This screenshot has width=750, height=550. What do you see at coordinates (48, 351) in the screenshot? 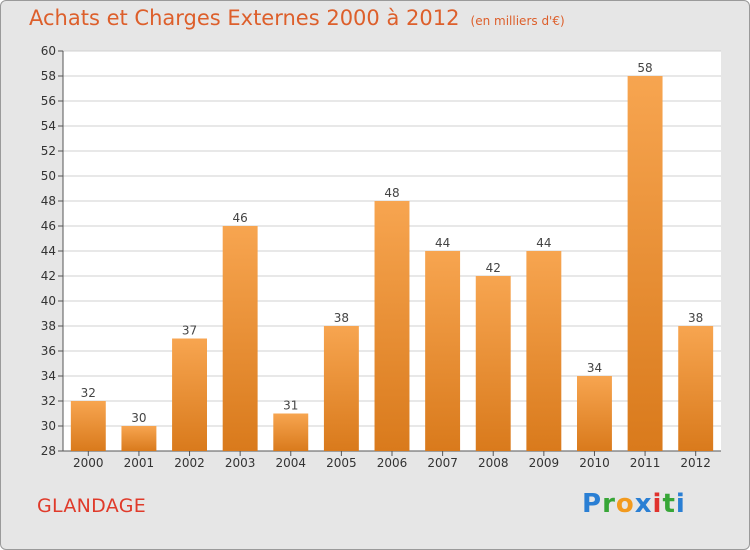
I see `y-tick-label: 36` at bounding box center [48, 351].